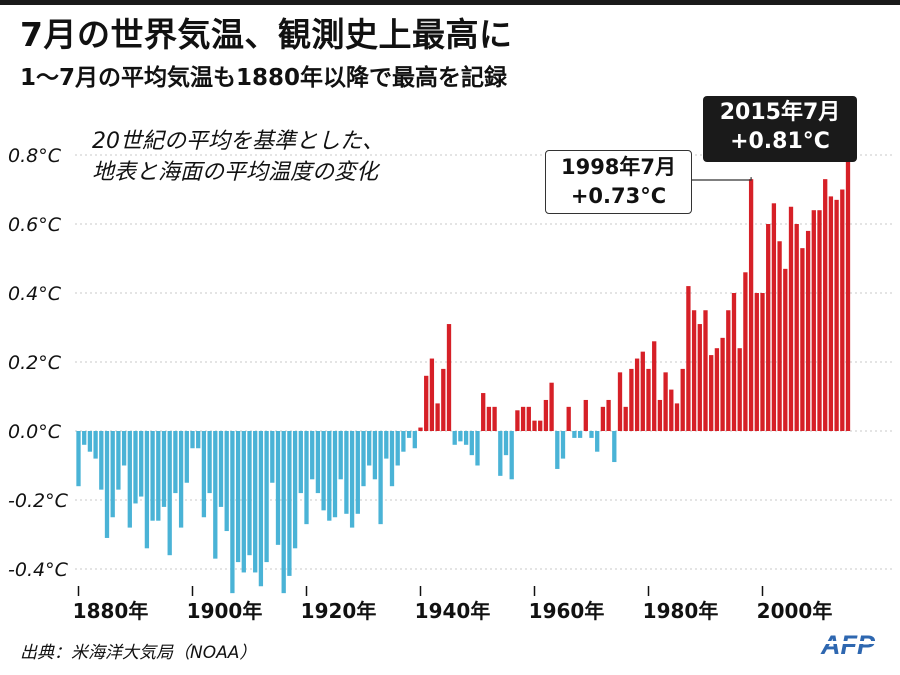  What do you see at coordinates (774, 317) in the screenshot?
I see `bar-2002` at bounding box center [774, 317].